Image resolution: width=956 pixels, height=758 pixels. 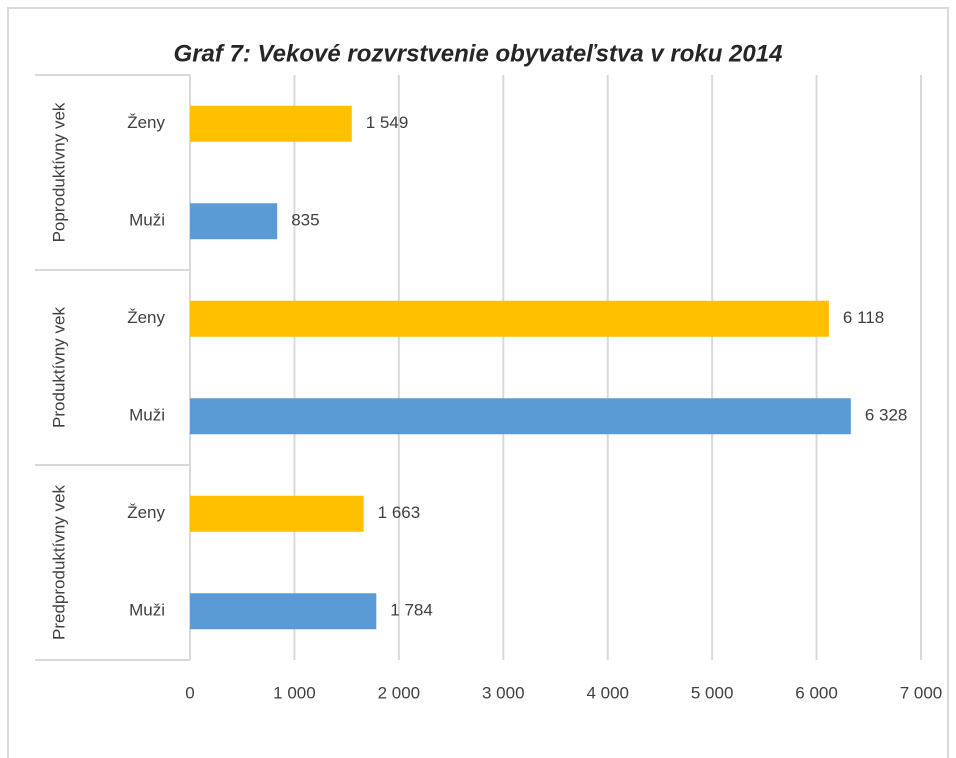 What do you see at coordinates (411, 610) in the screenshot?
I see `data-label: 1 784` at bounding box center [411, 610].